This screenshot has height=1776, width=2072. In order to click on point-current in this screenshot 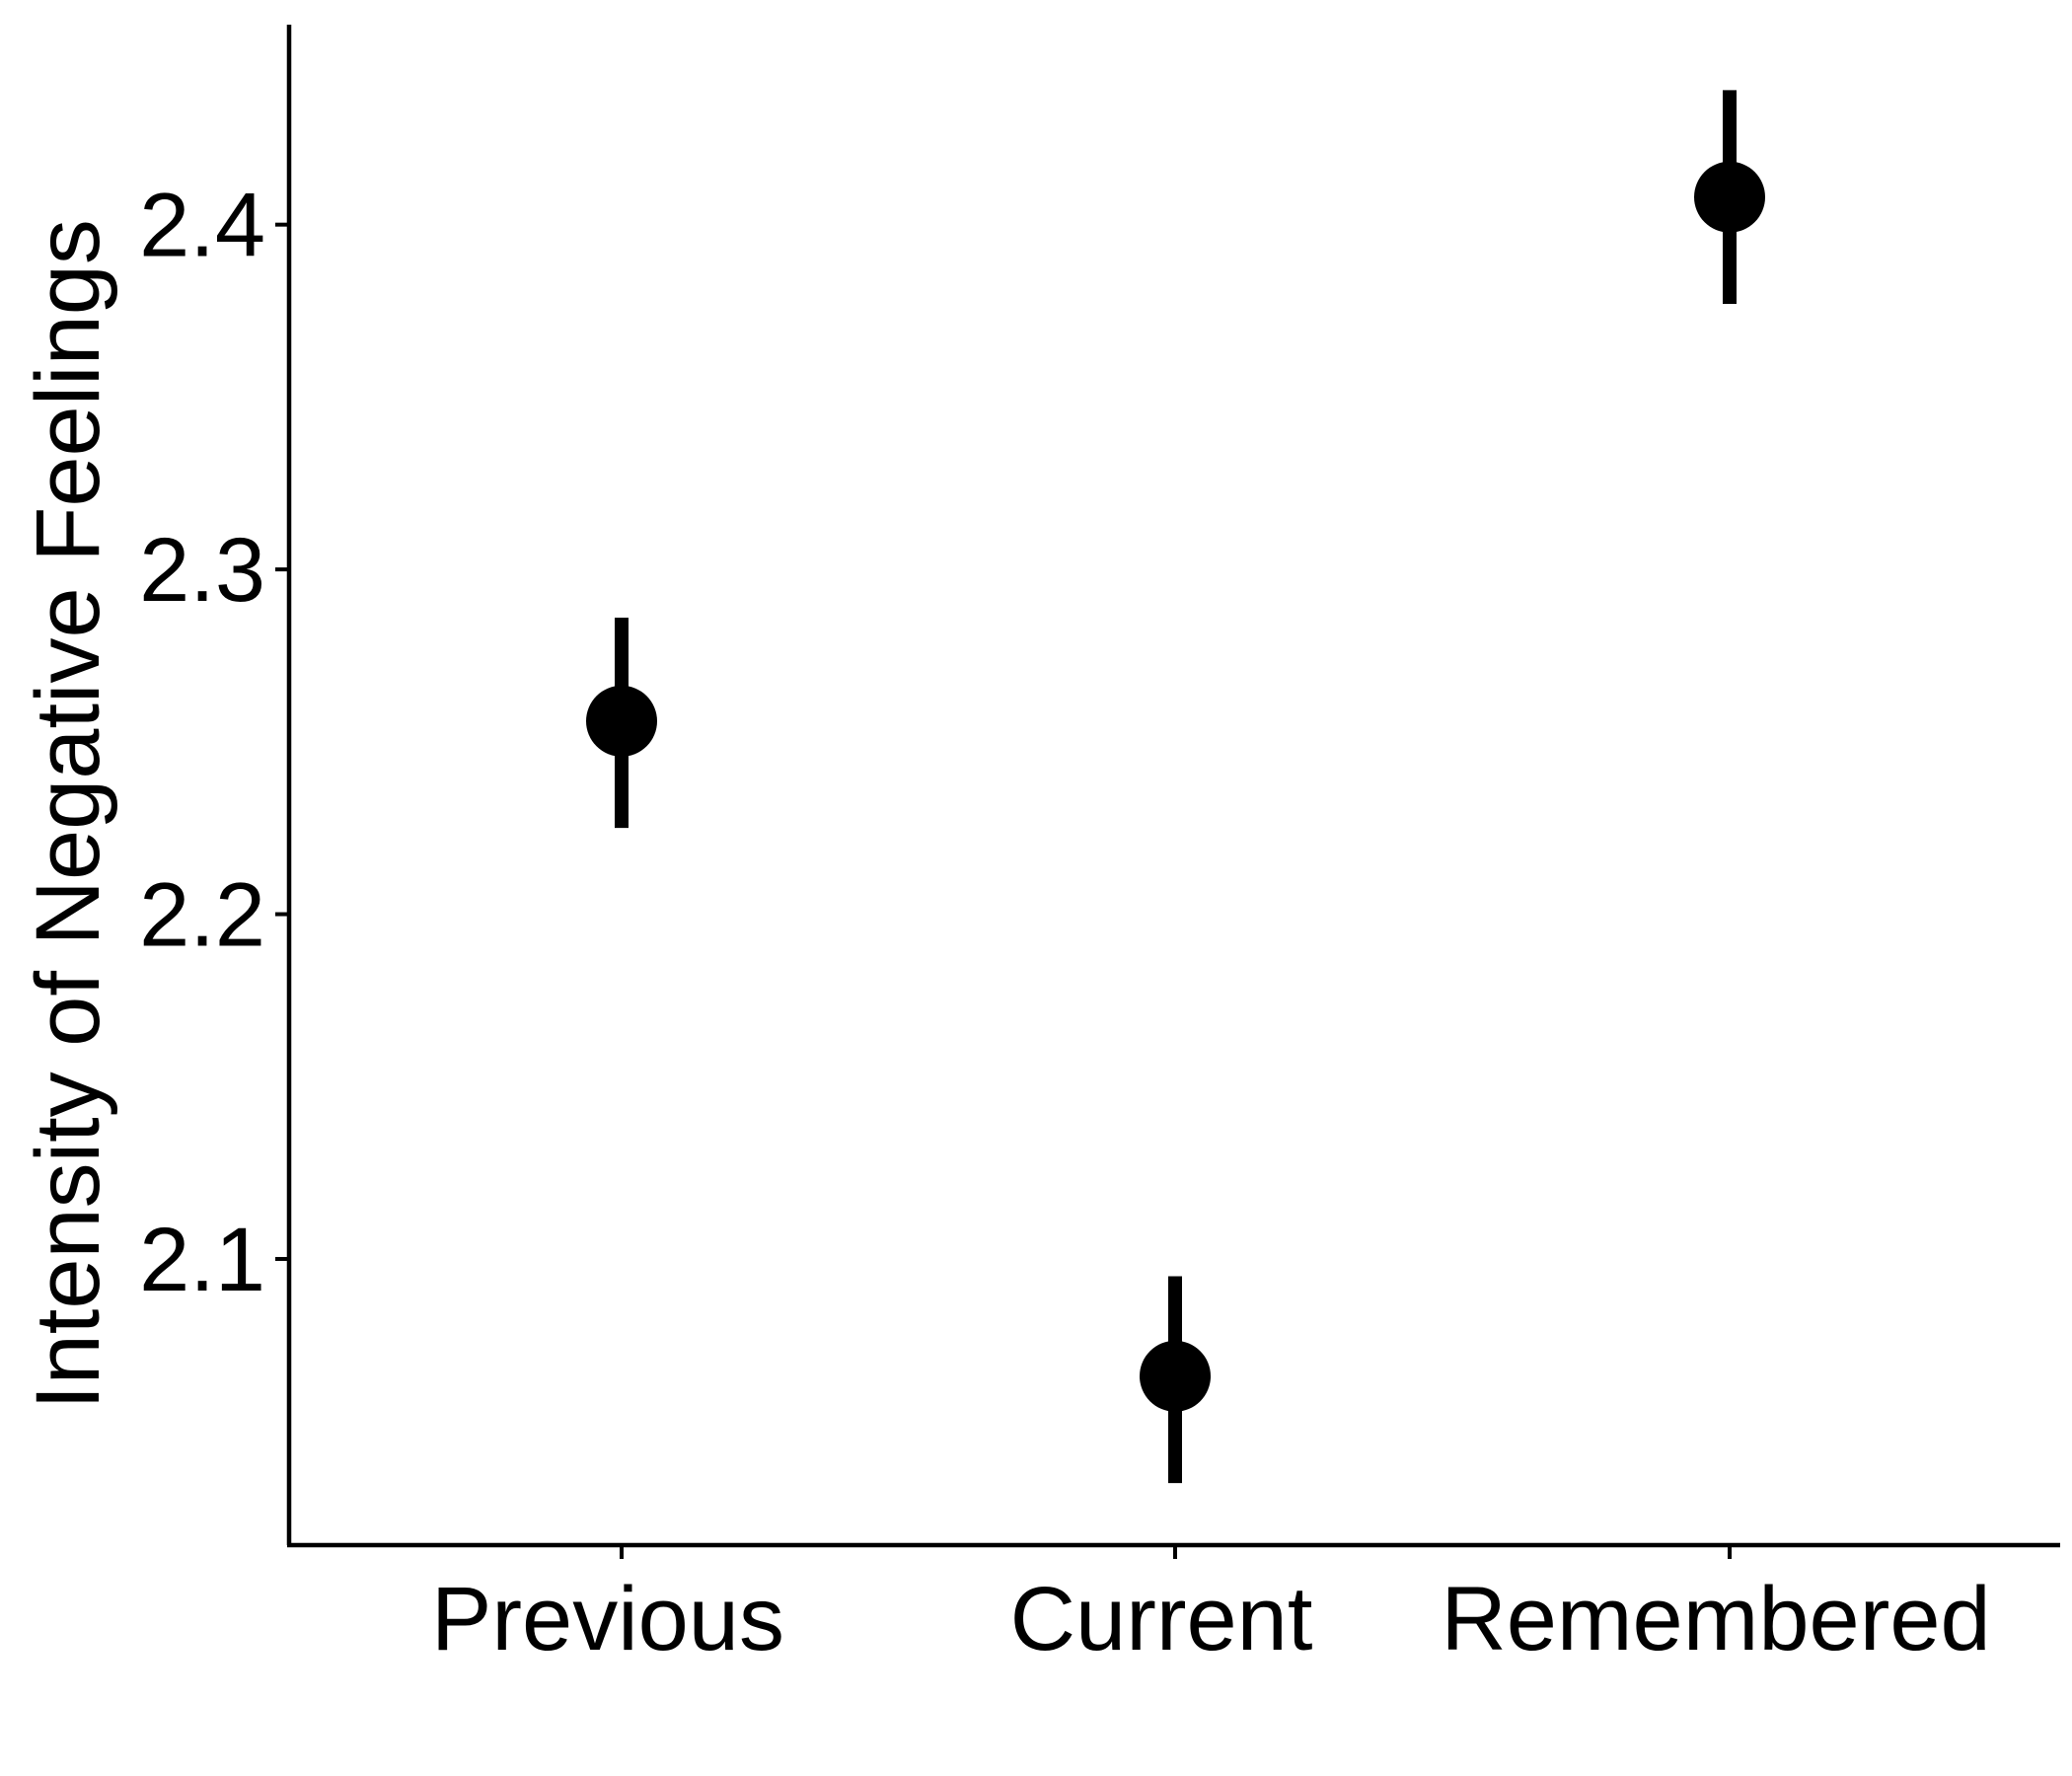, I will do `click(1175, 1376)`.